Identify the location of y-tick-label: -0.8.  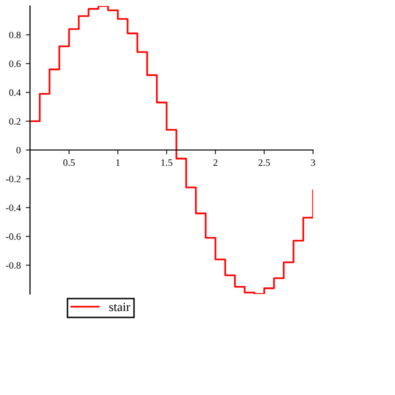
(13, 265).